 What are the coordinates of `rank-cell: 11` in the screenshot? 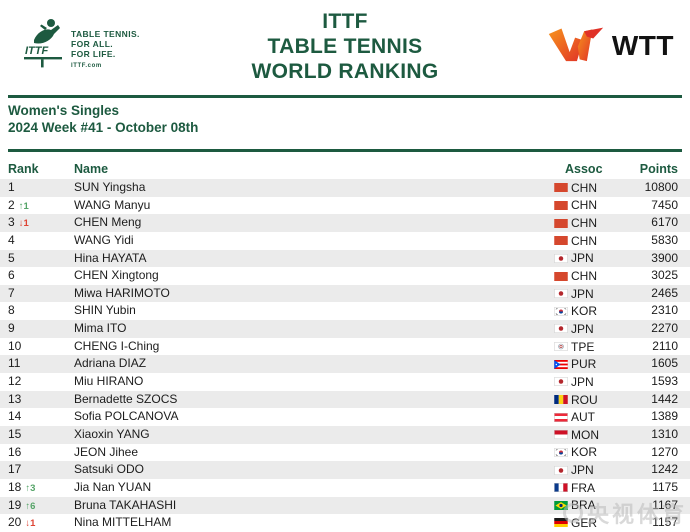 It's located at (14, 364).